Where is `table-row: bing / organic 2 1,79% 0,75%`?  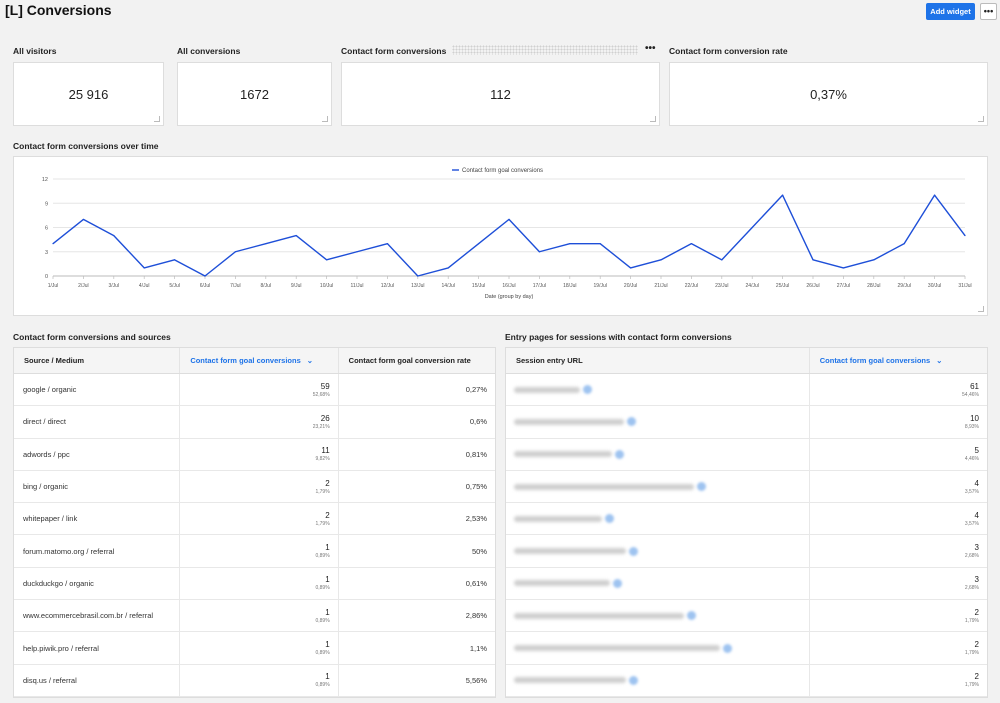
table-row: bing / organic 2 1,79% 0,75% is located at coordinates (254, 487).